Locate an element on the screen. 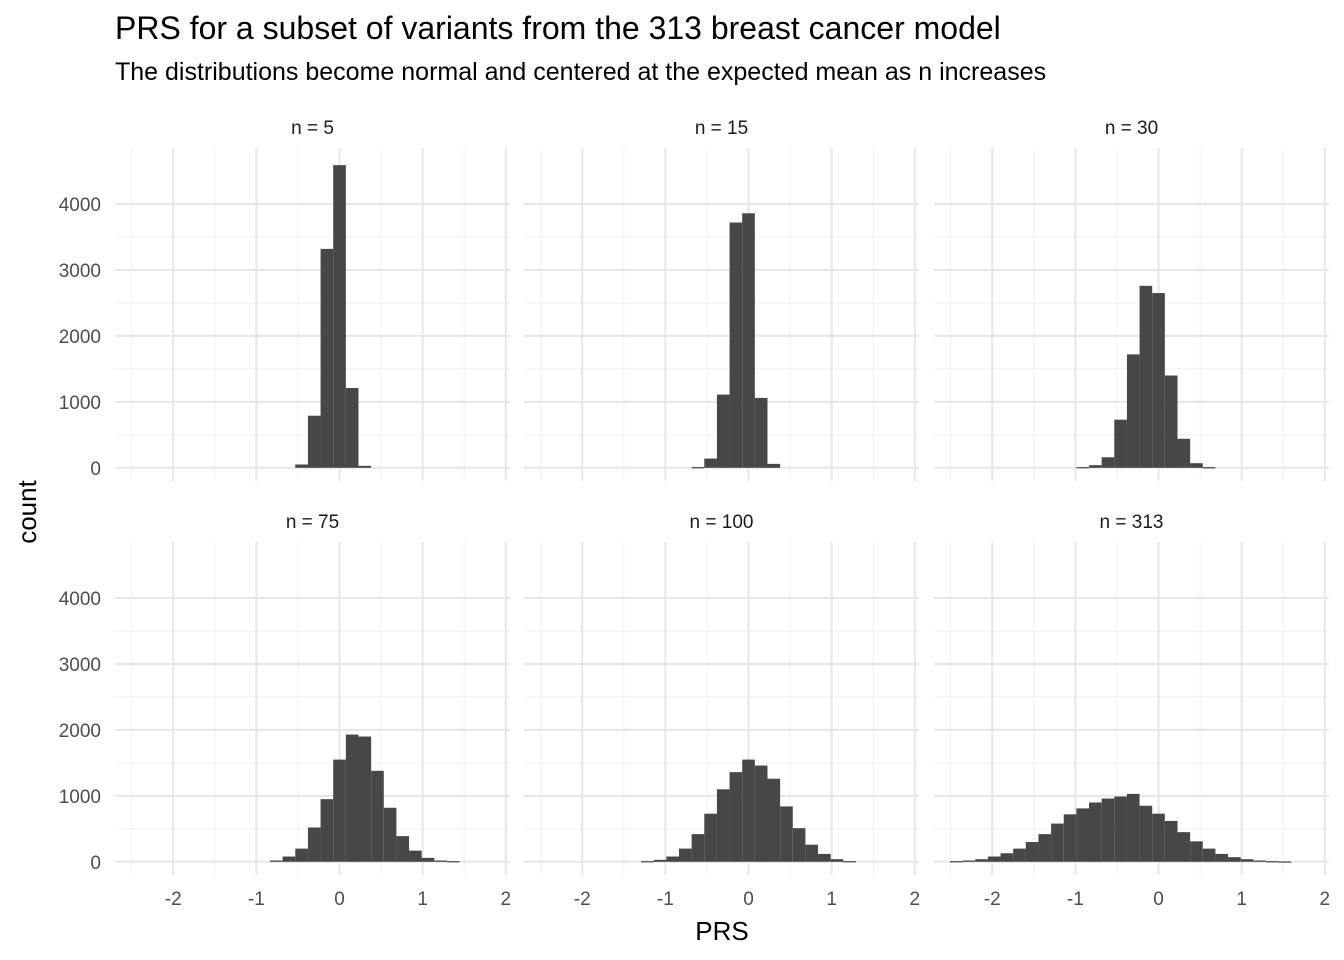 The width and height of the screenshot is (1344, 960). y-tick-label: 1000 is located at coordinates (80, 797).